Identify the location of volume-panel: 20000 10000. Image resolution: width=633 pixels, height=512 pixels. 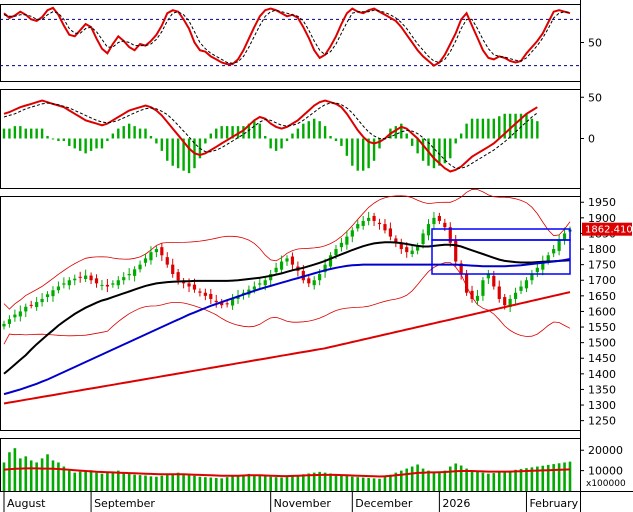
(312, 467).